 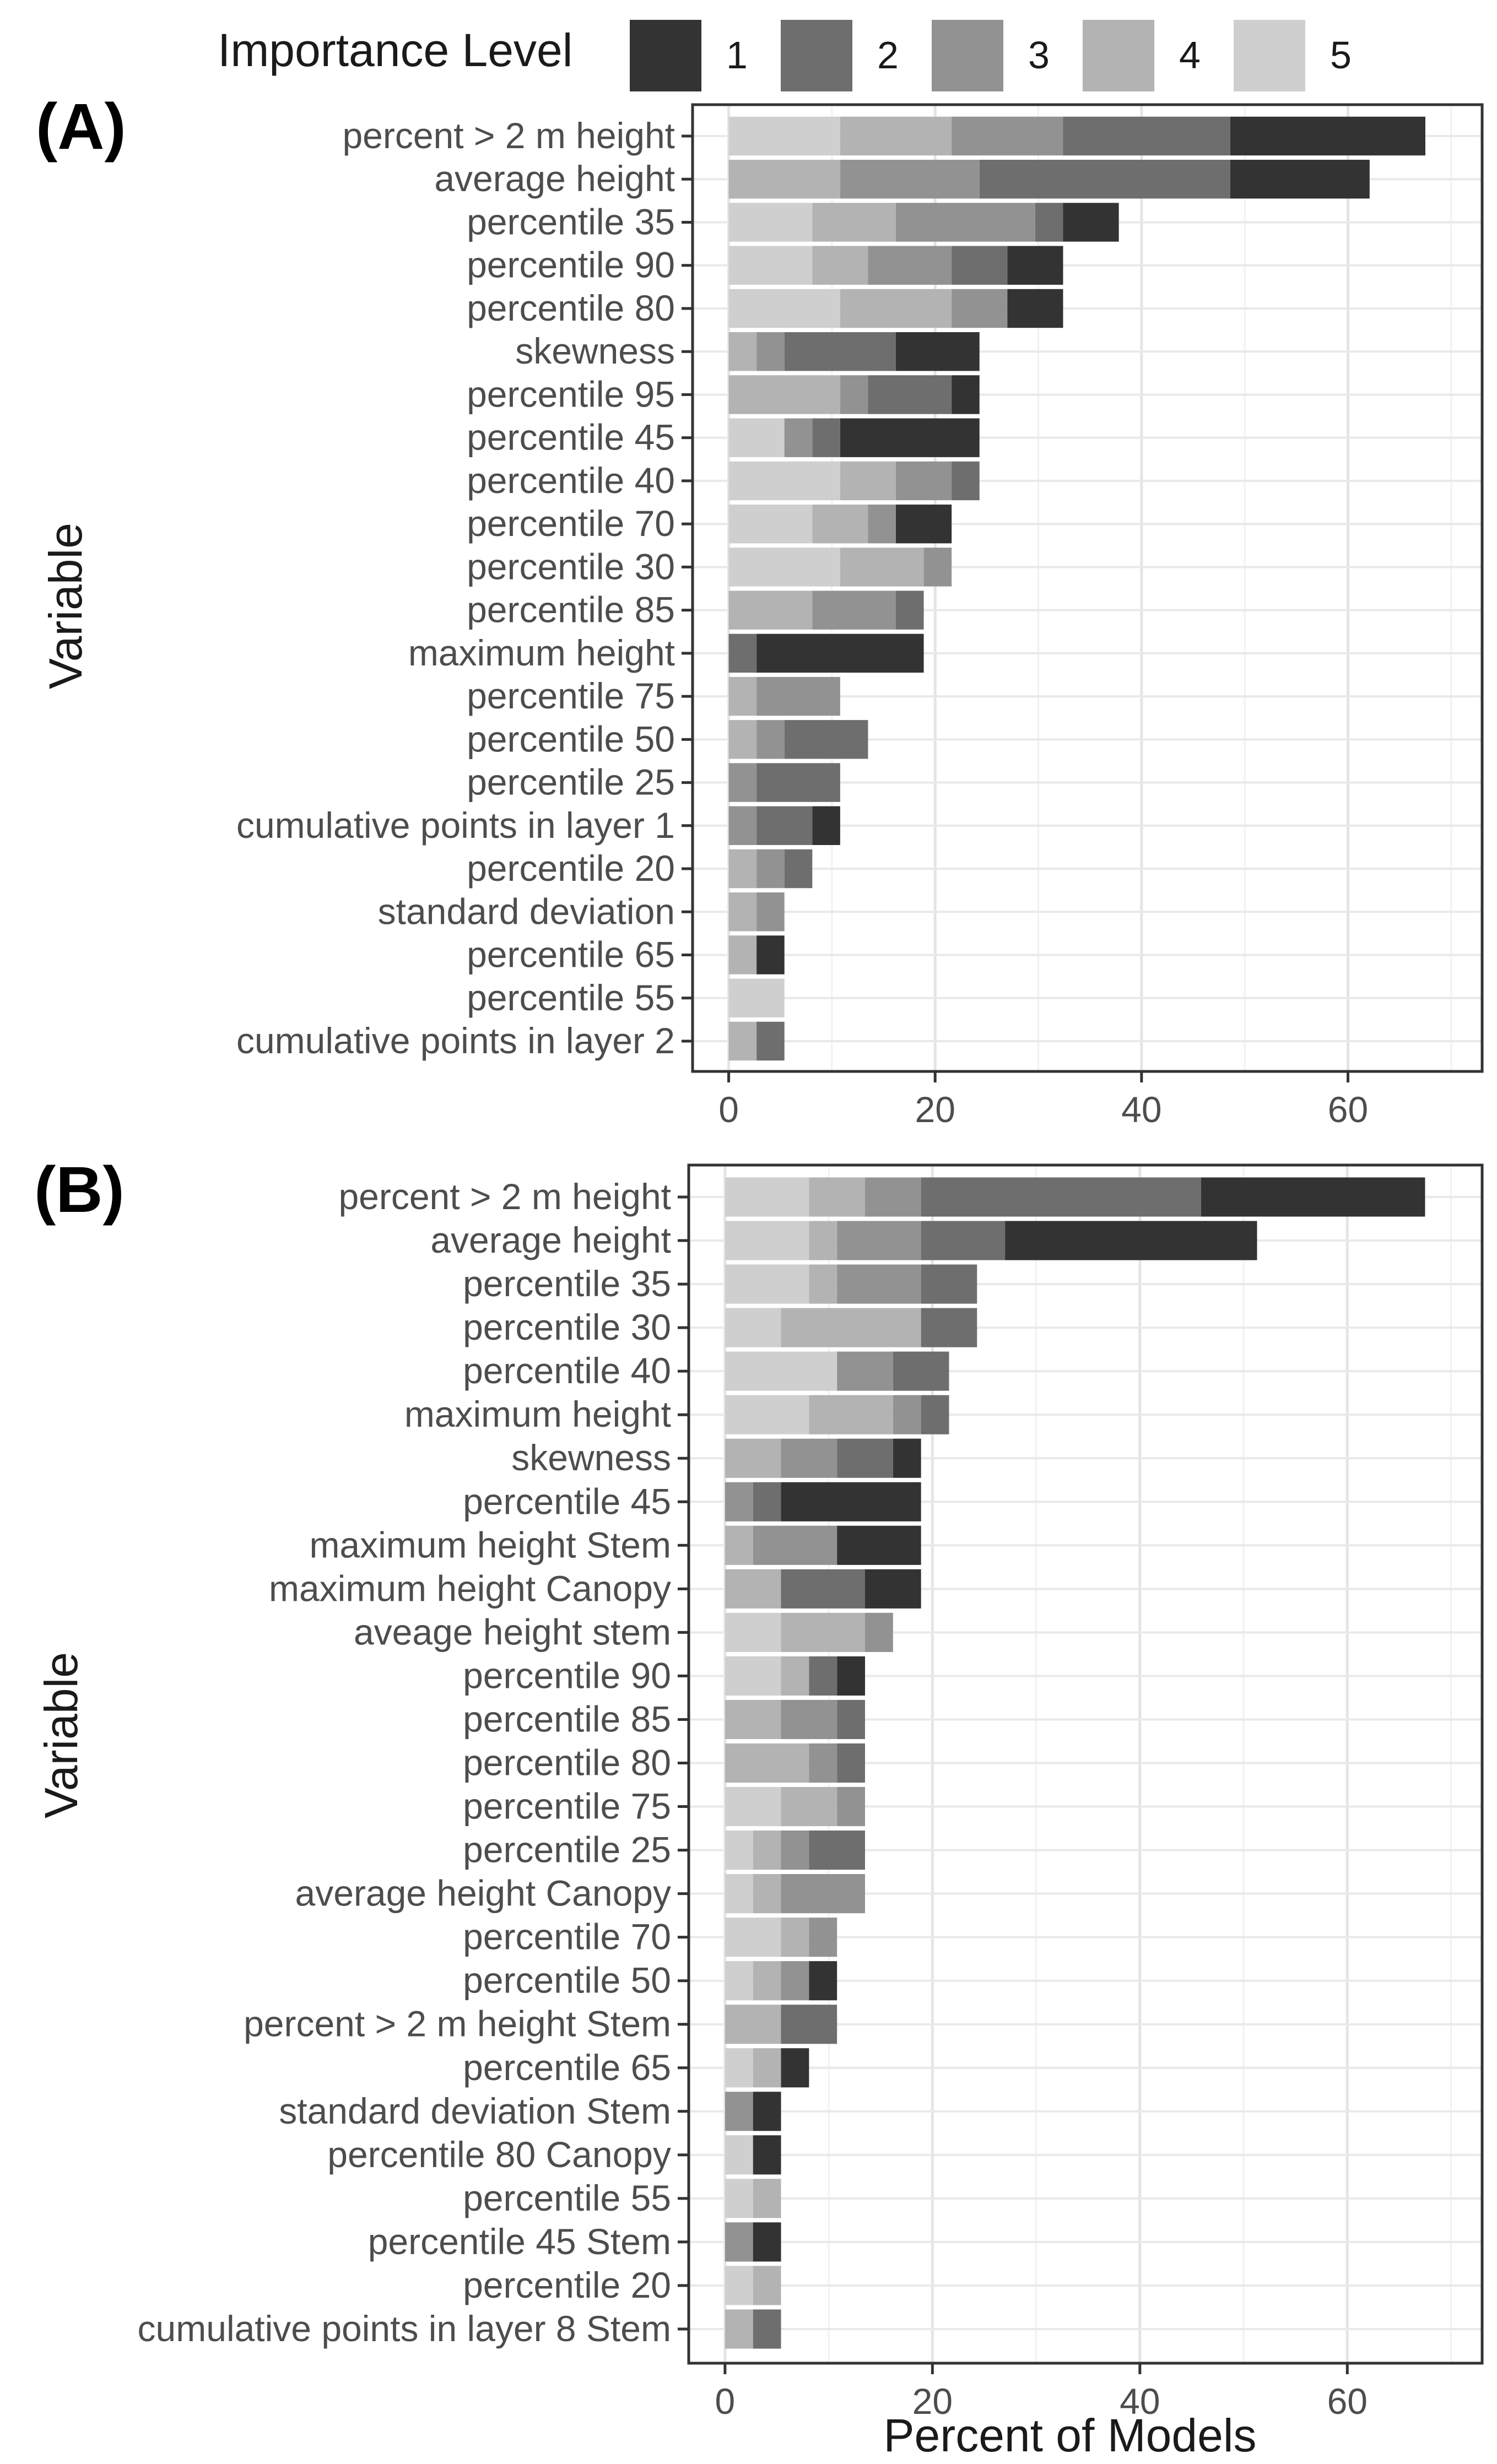 What do you see at coordinates (499, 2154) in the screenshot?
I see `panel-b-category-label: percentile 80 Canopy` at bounding box center [499, 2154].